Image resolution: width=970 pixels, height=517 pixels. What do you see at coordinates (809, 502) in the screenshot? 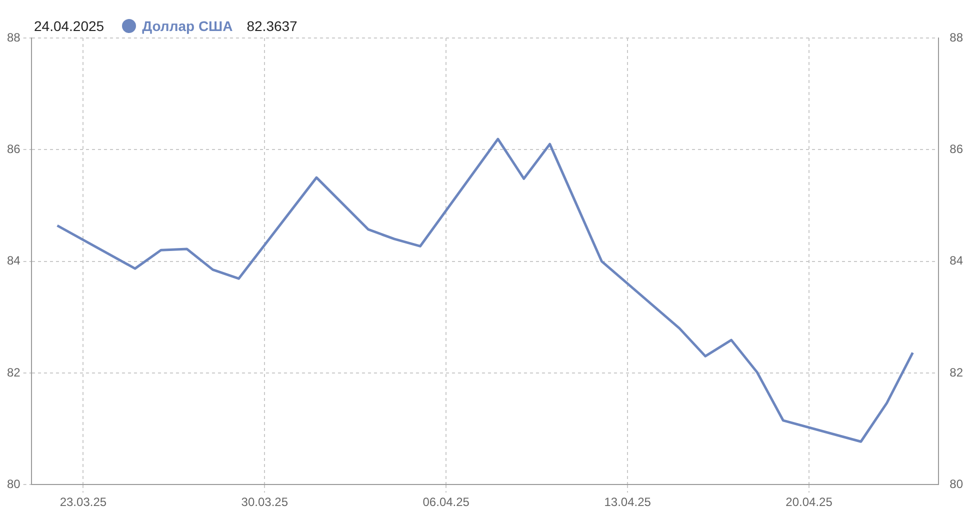
I see `x-tick-label: 20.04.25` at bounding box center [809, 502].